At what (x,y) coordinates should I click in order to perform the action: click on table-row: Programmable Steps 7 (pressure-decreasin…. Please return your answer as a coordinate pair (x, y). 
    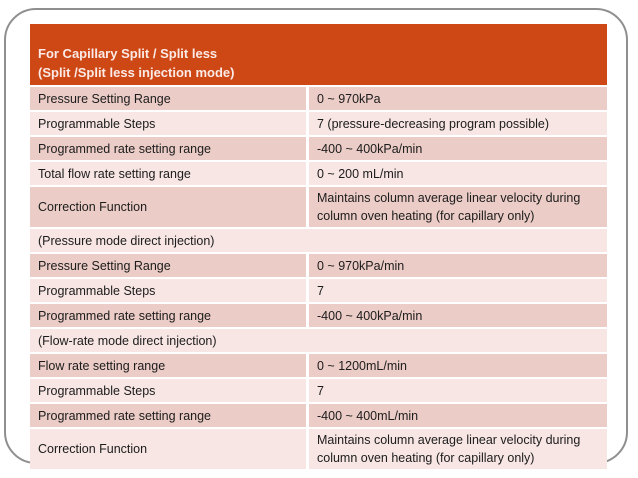
    Looking at the image, I should click on (318, 123).